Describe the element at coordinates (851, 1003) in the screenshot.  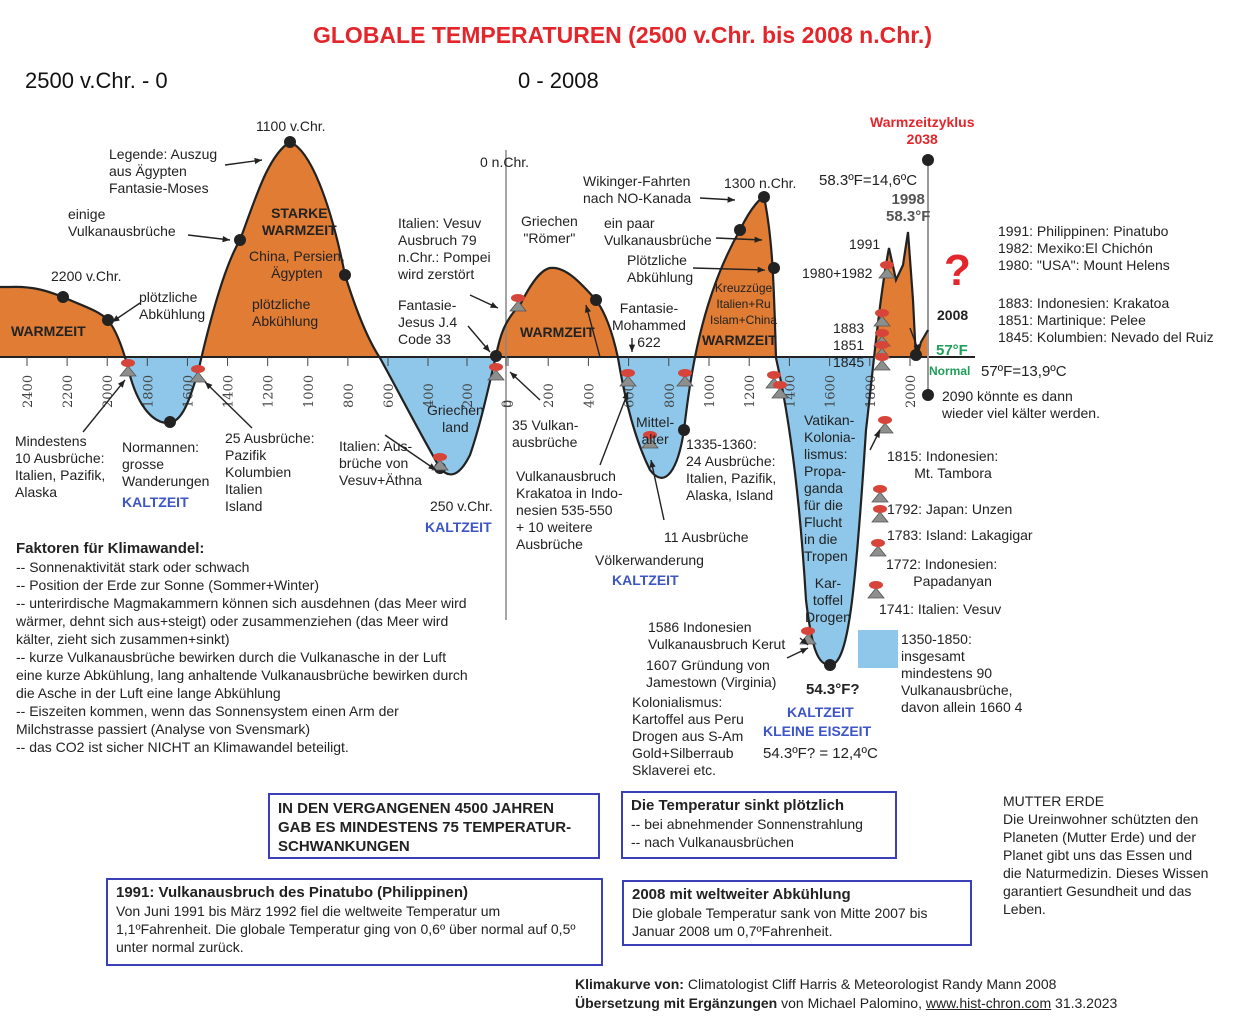
I see `credits-text-2: von Michael Palomino,` at that location.